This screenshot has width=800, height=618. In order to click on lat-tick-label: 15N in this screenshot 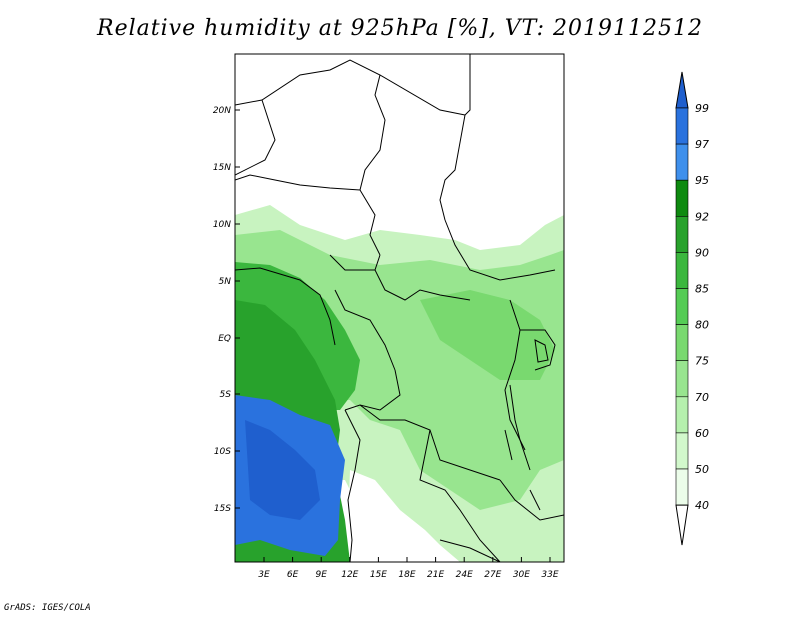, I will do `click(222, 168)`.